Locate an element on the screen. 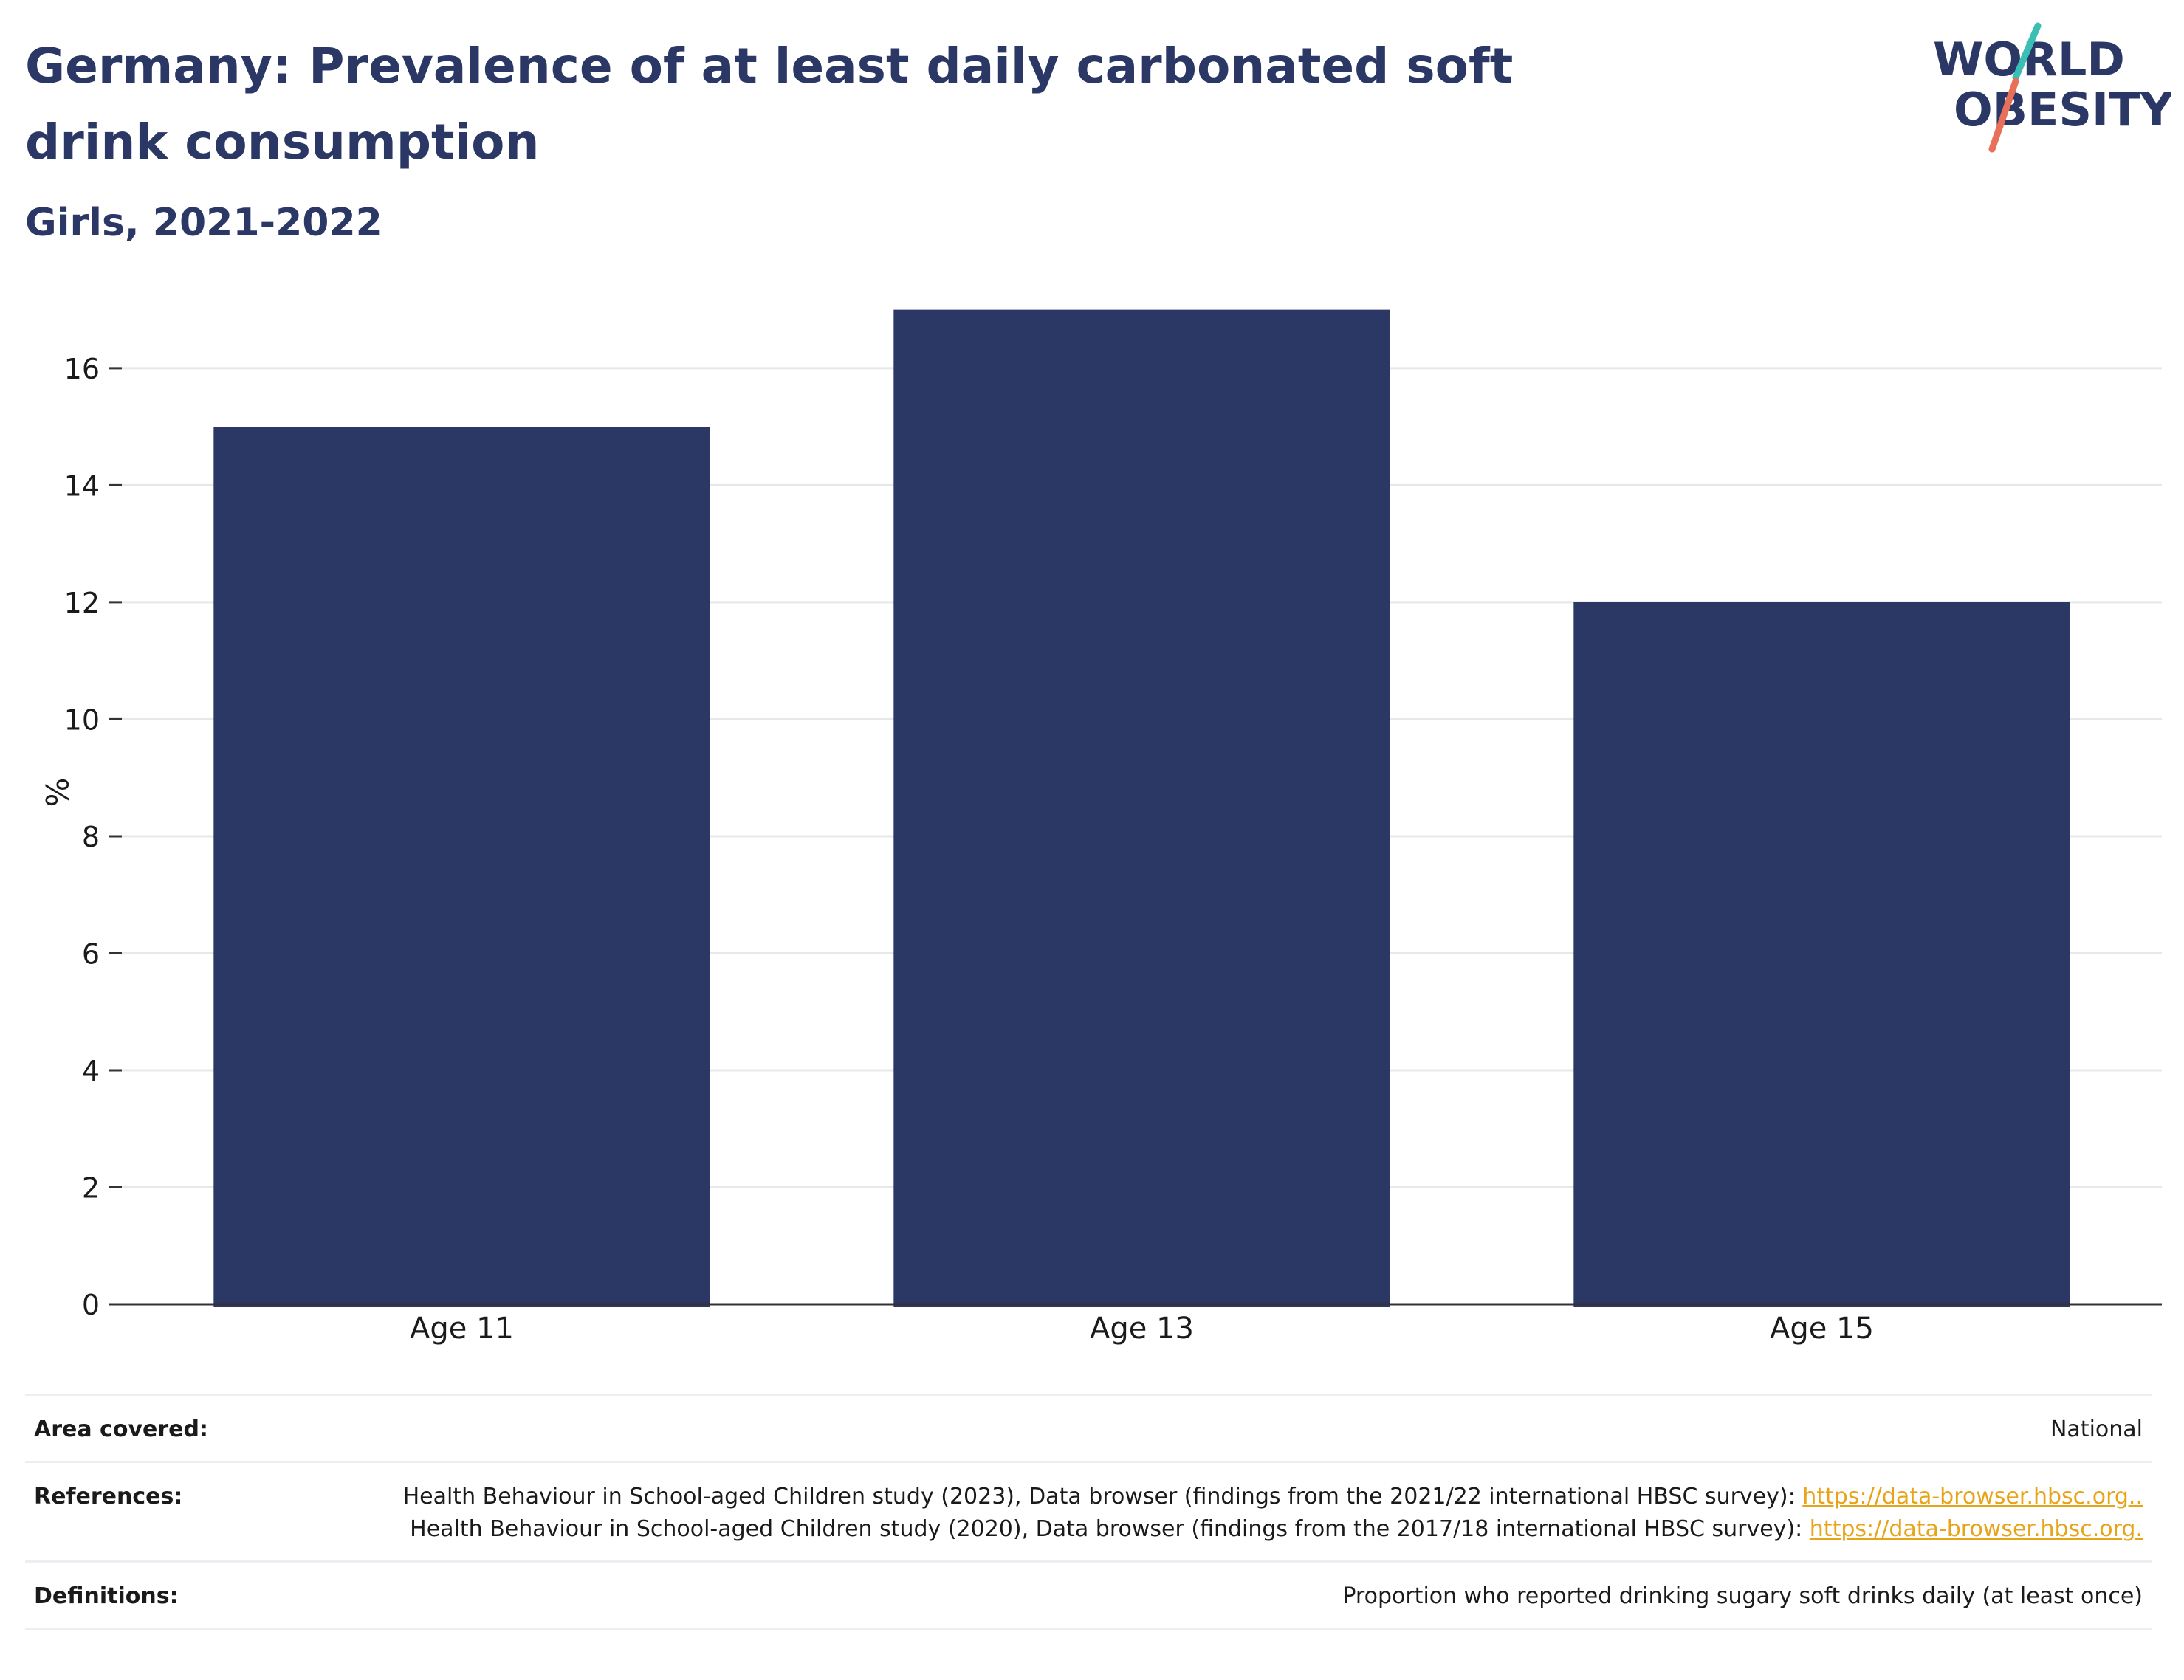  area-covered-value: National is located at coordinates (2097, 1429).